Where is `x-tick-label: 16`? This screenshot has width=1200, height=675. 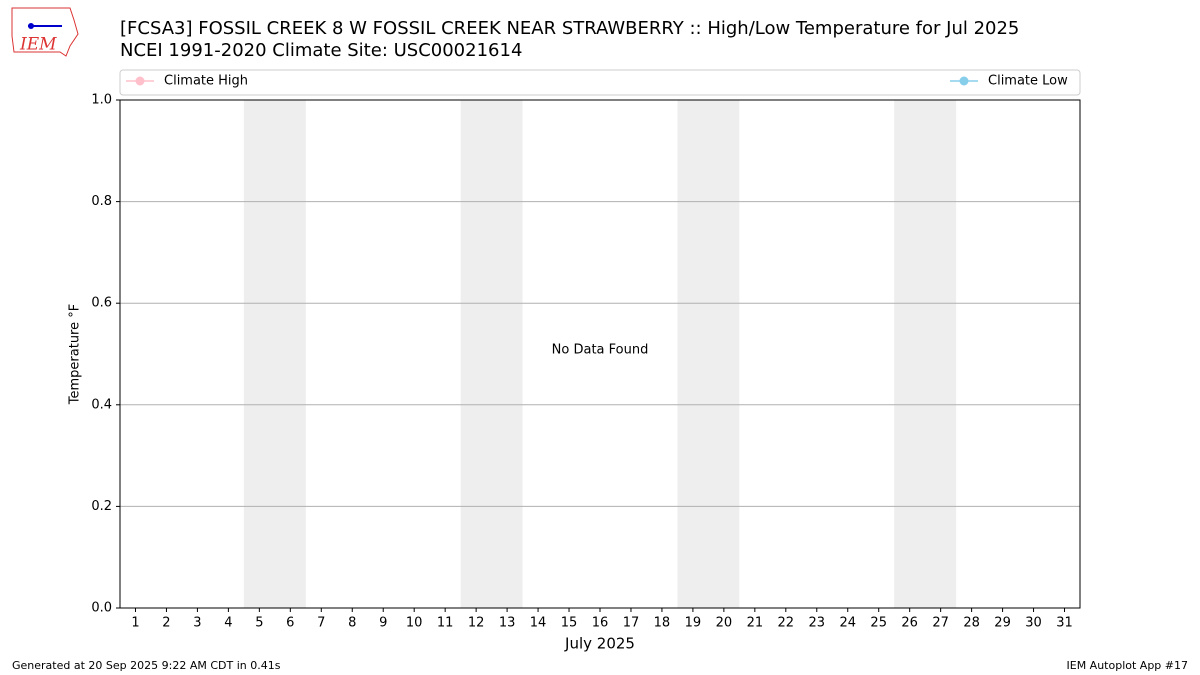
x-tick-label: 16 is located at coordinates (600, 623).